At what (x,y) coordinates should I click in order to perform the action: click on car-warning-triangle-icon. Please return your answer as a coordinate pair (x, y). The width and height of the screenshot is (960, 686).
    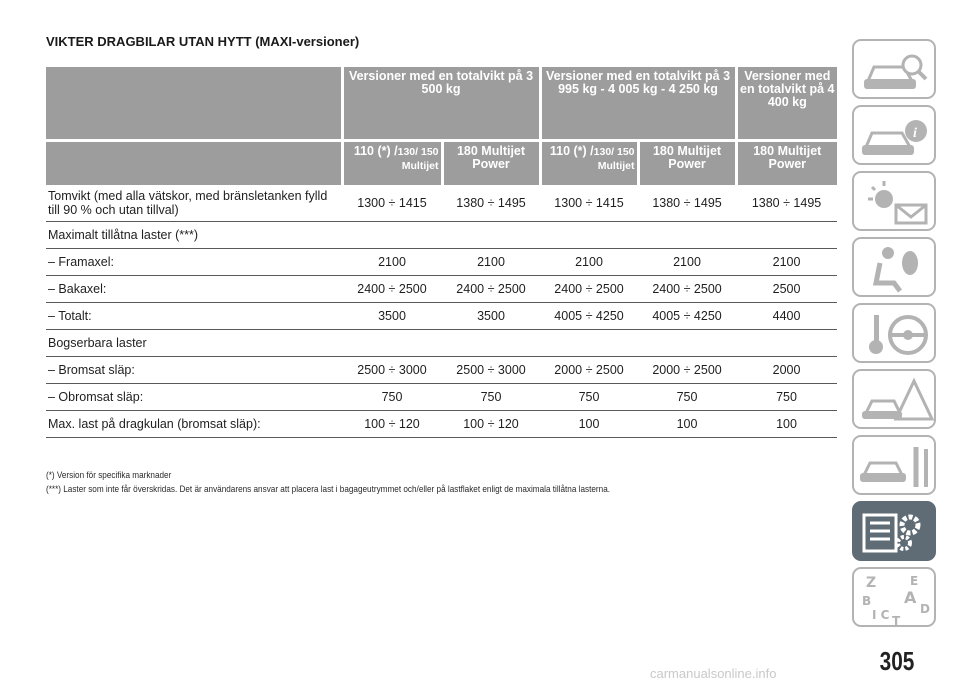
    Looking at the image, I should click on (898, 399).